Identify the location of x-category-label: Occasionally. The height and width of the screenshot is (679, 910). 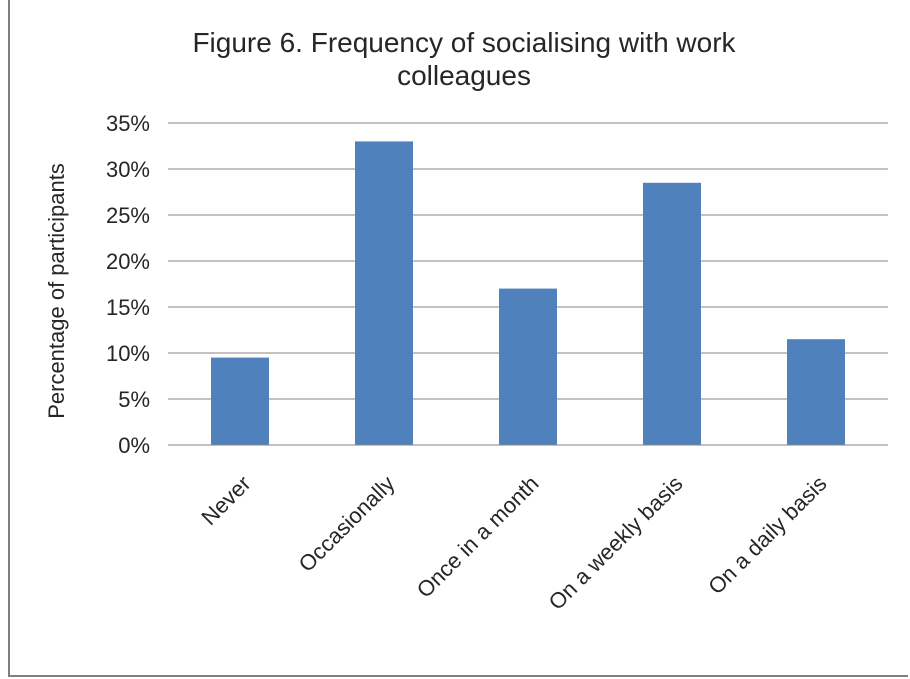
(347, 524).